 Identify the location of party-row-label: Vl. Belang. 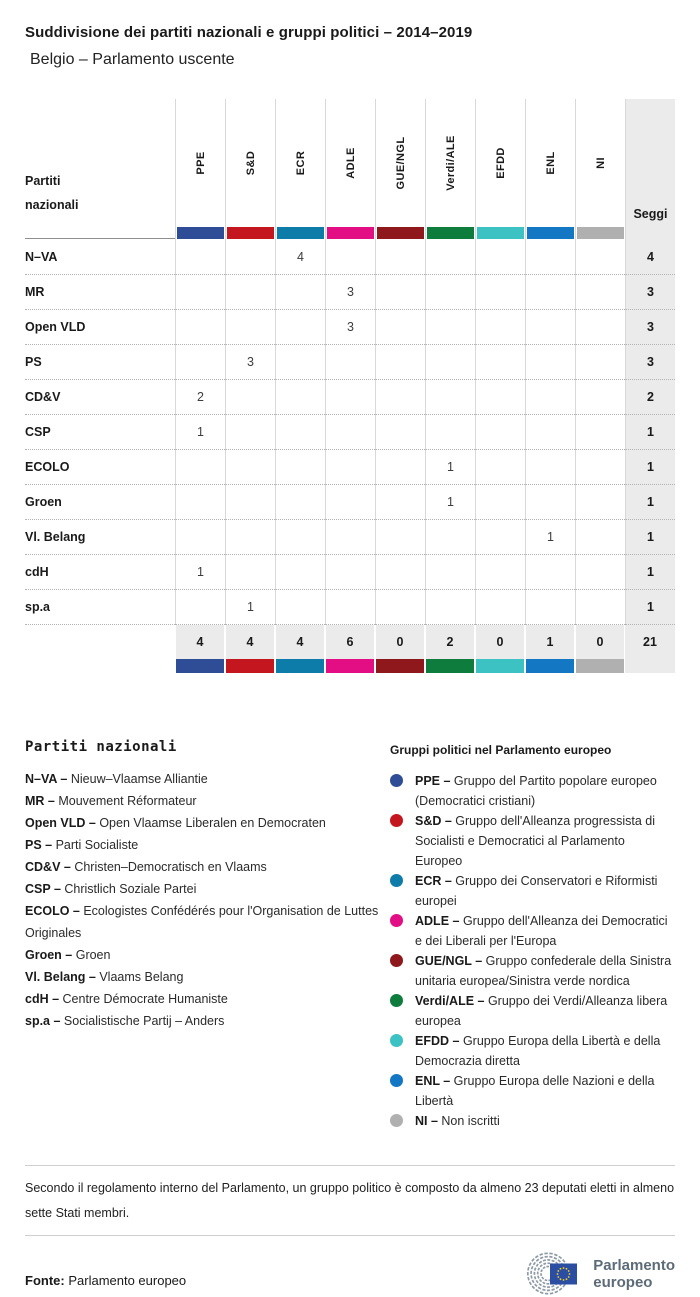
(100, 536).